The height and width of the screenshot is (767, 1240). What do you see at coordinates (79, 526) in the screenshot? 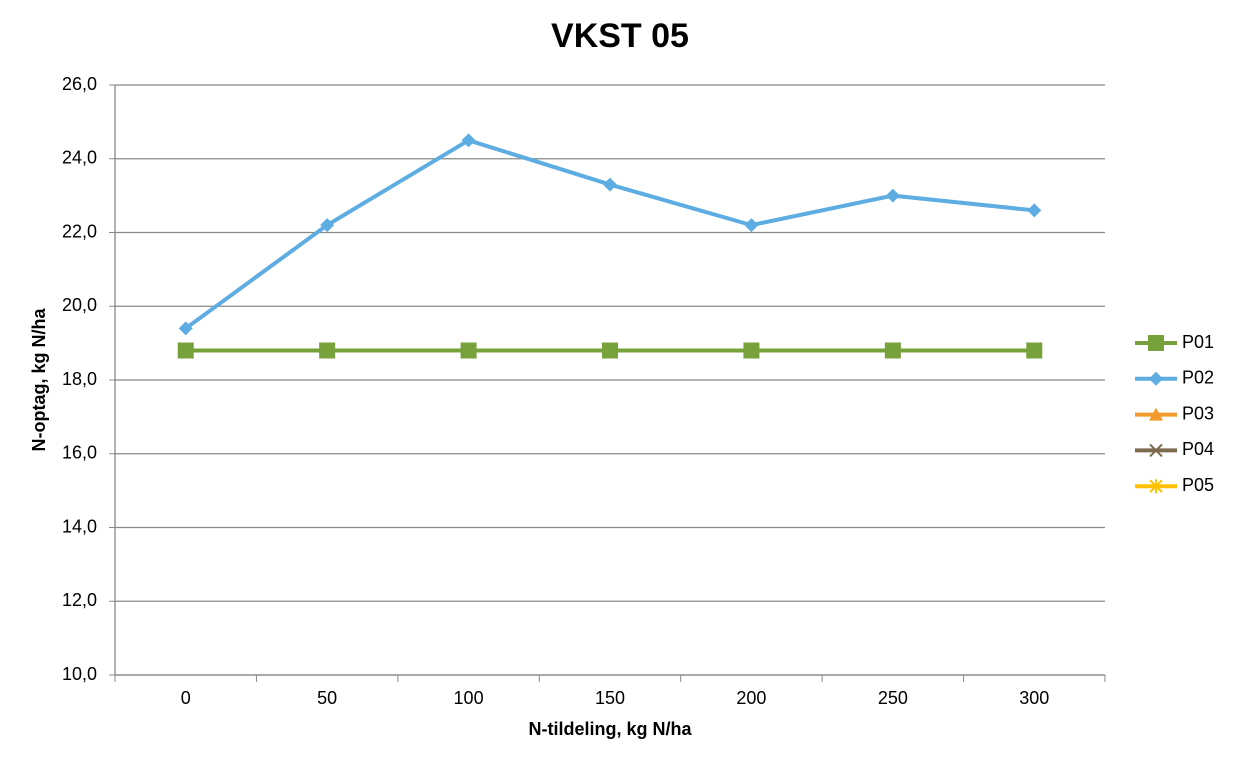
I see `y-tick-label: 14,0` at bounding box center [79, 526].